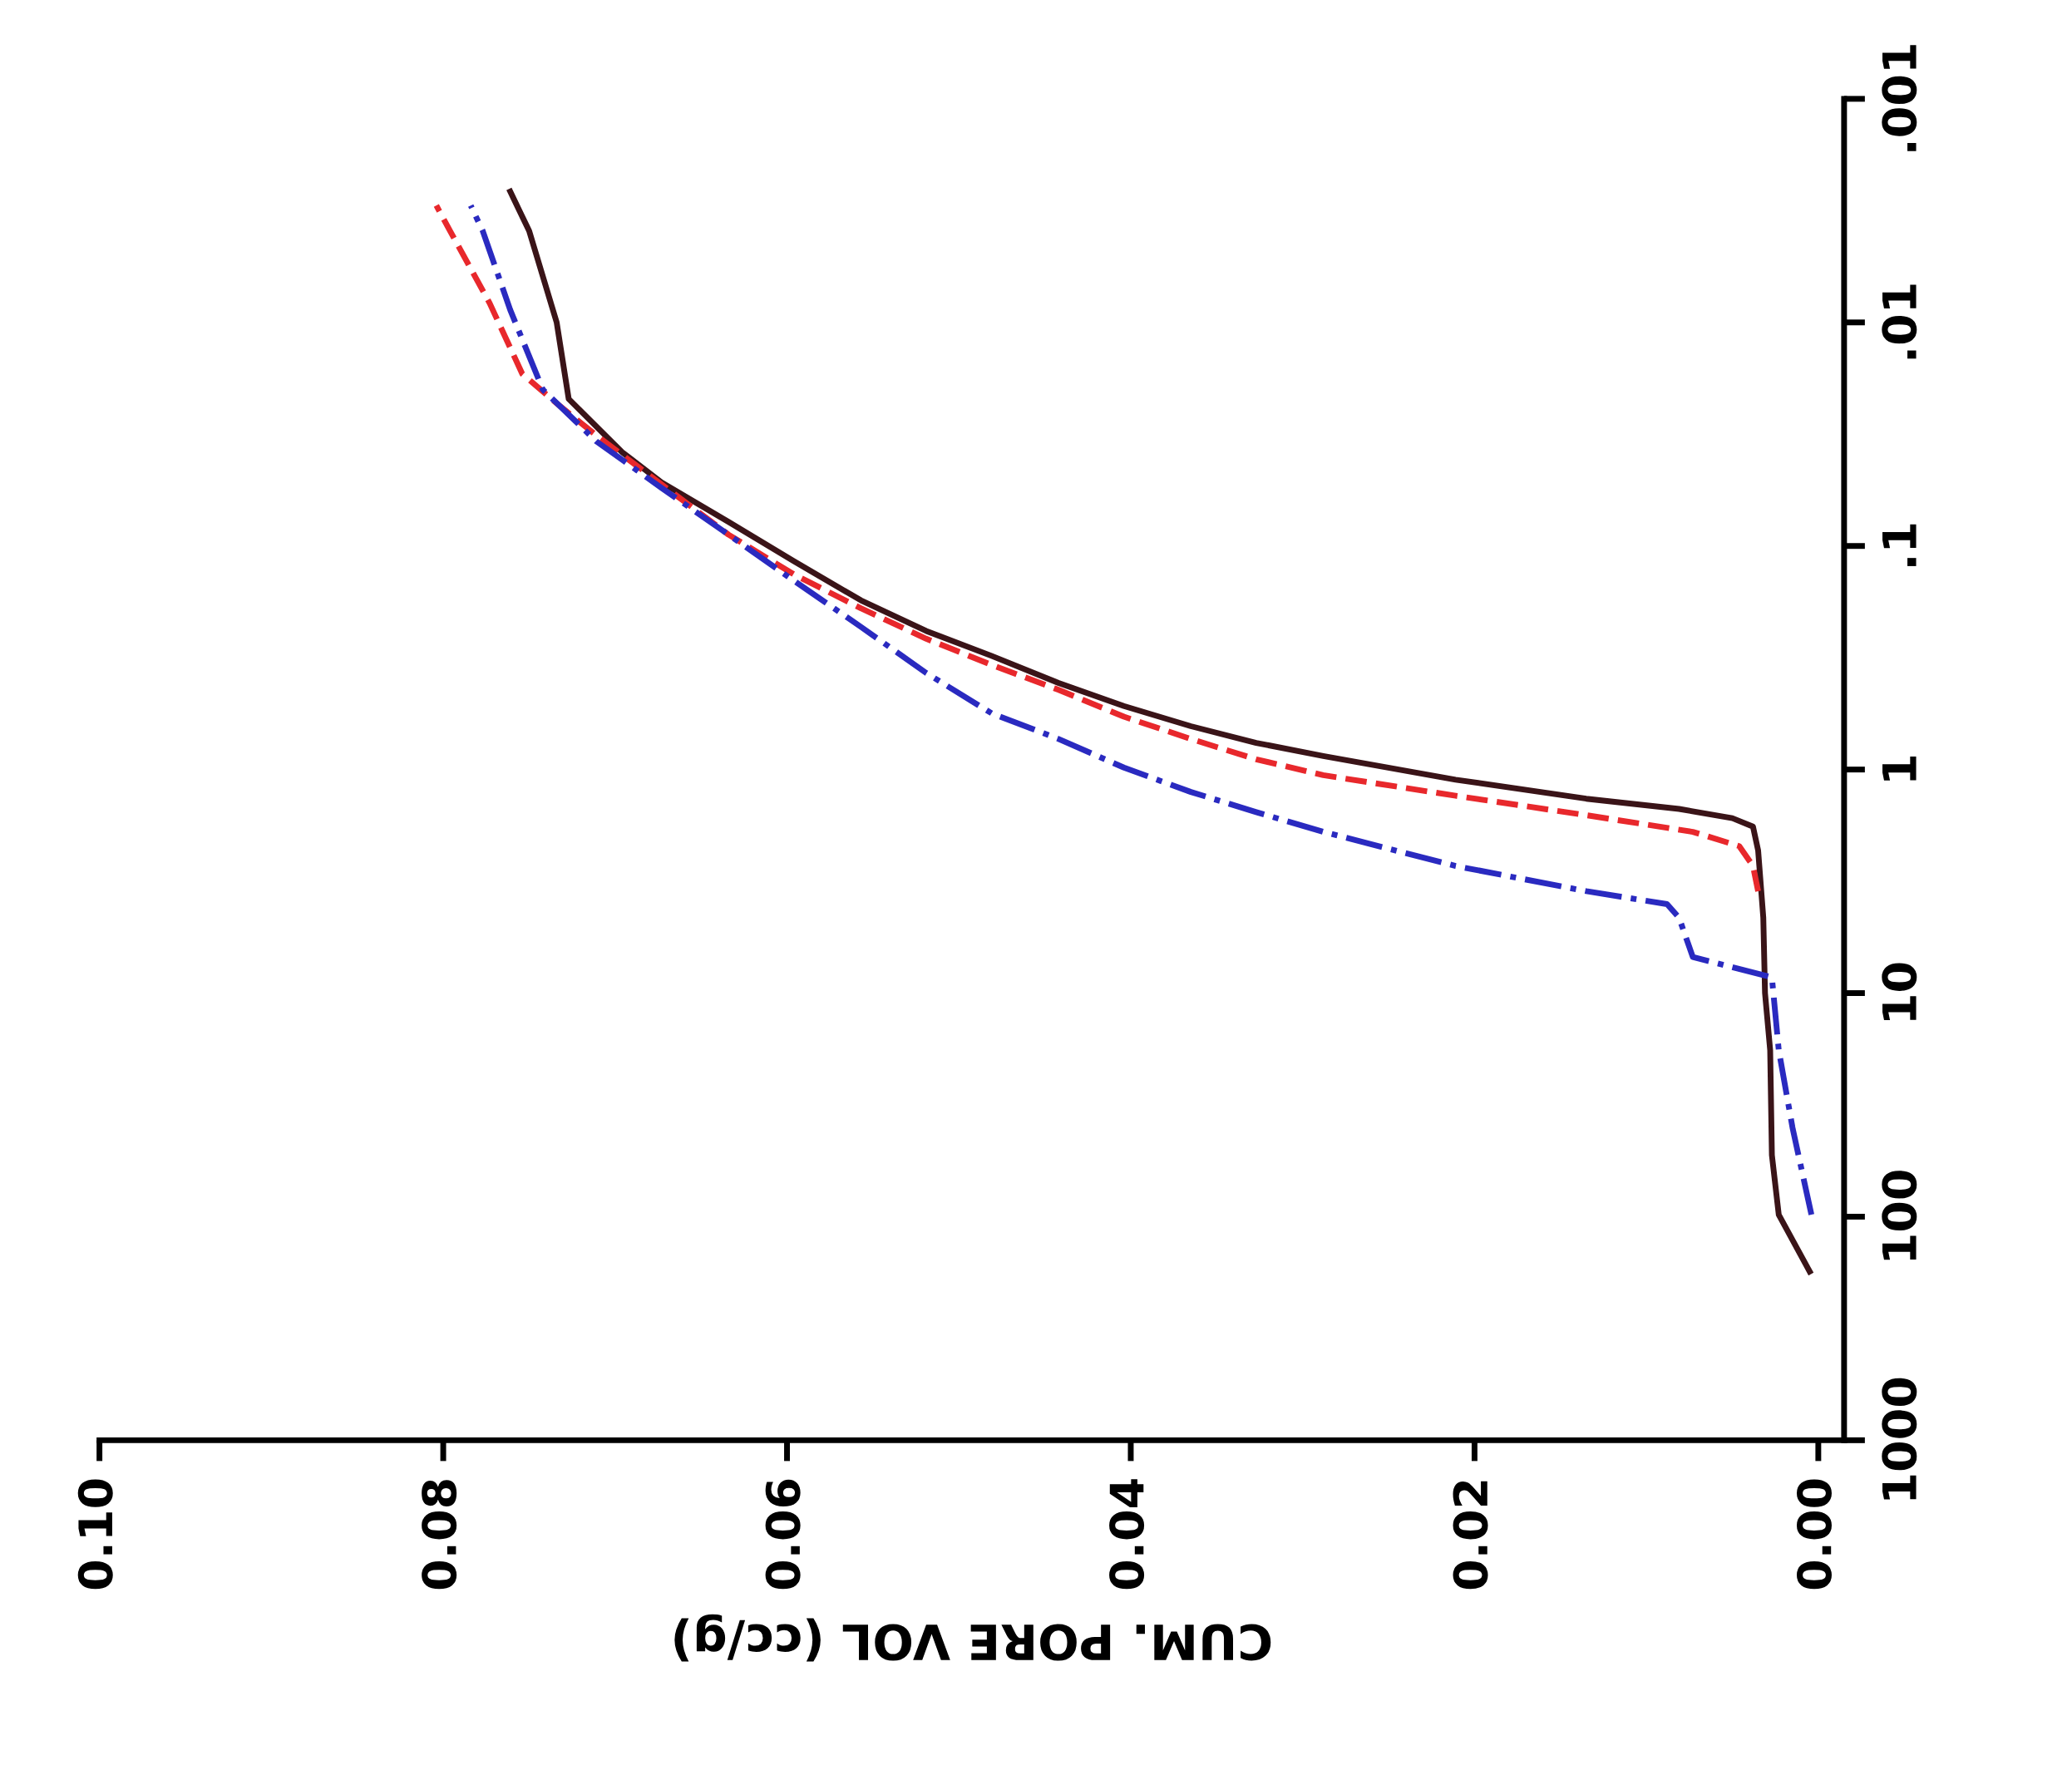  What do you see at coordinates (1899, 321) in the screenshot?
I see `y-tick-label: .01` at bounding box center [1899, 321].